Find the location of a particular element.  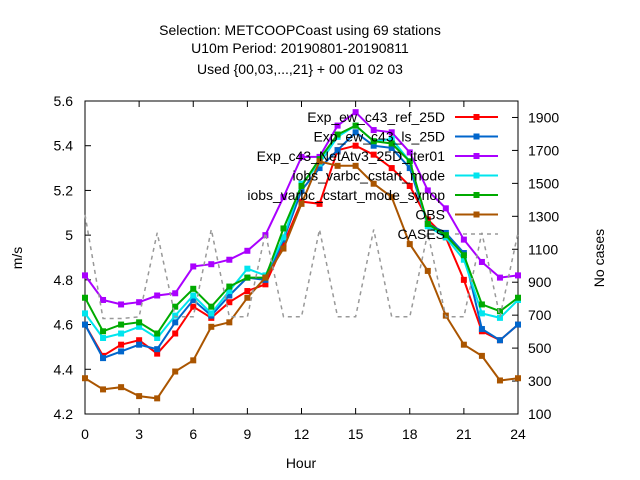

y-tick-label: 5.6 is located at coordinates (64, 101).